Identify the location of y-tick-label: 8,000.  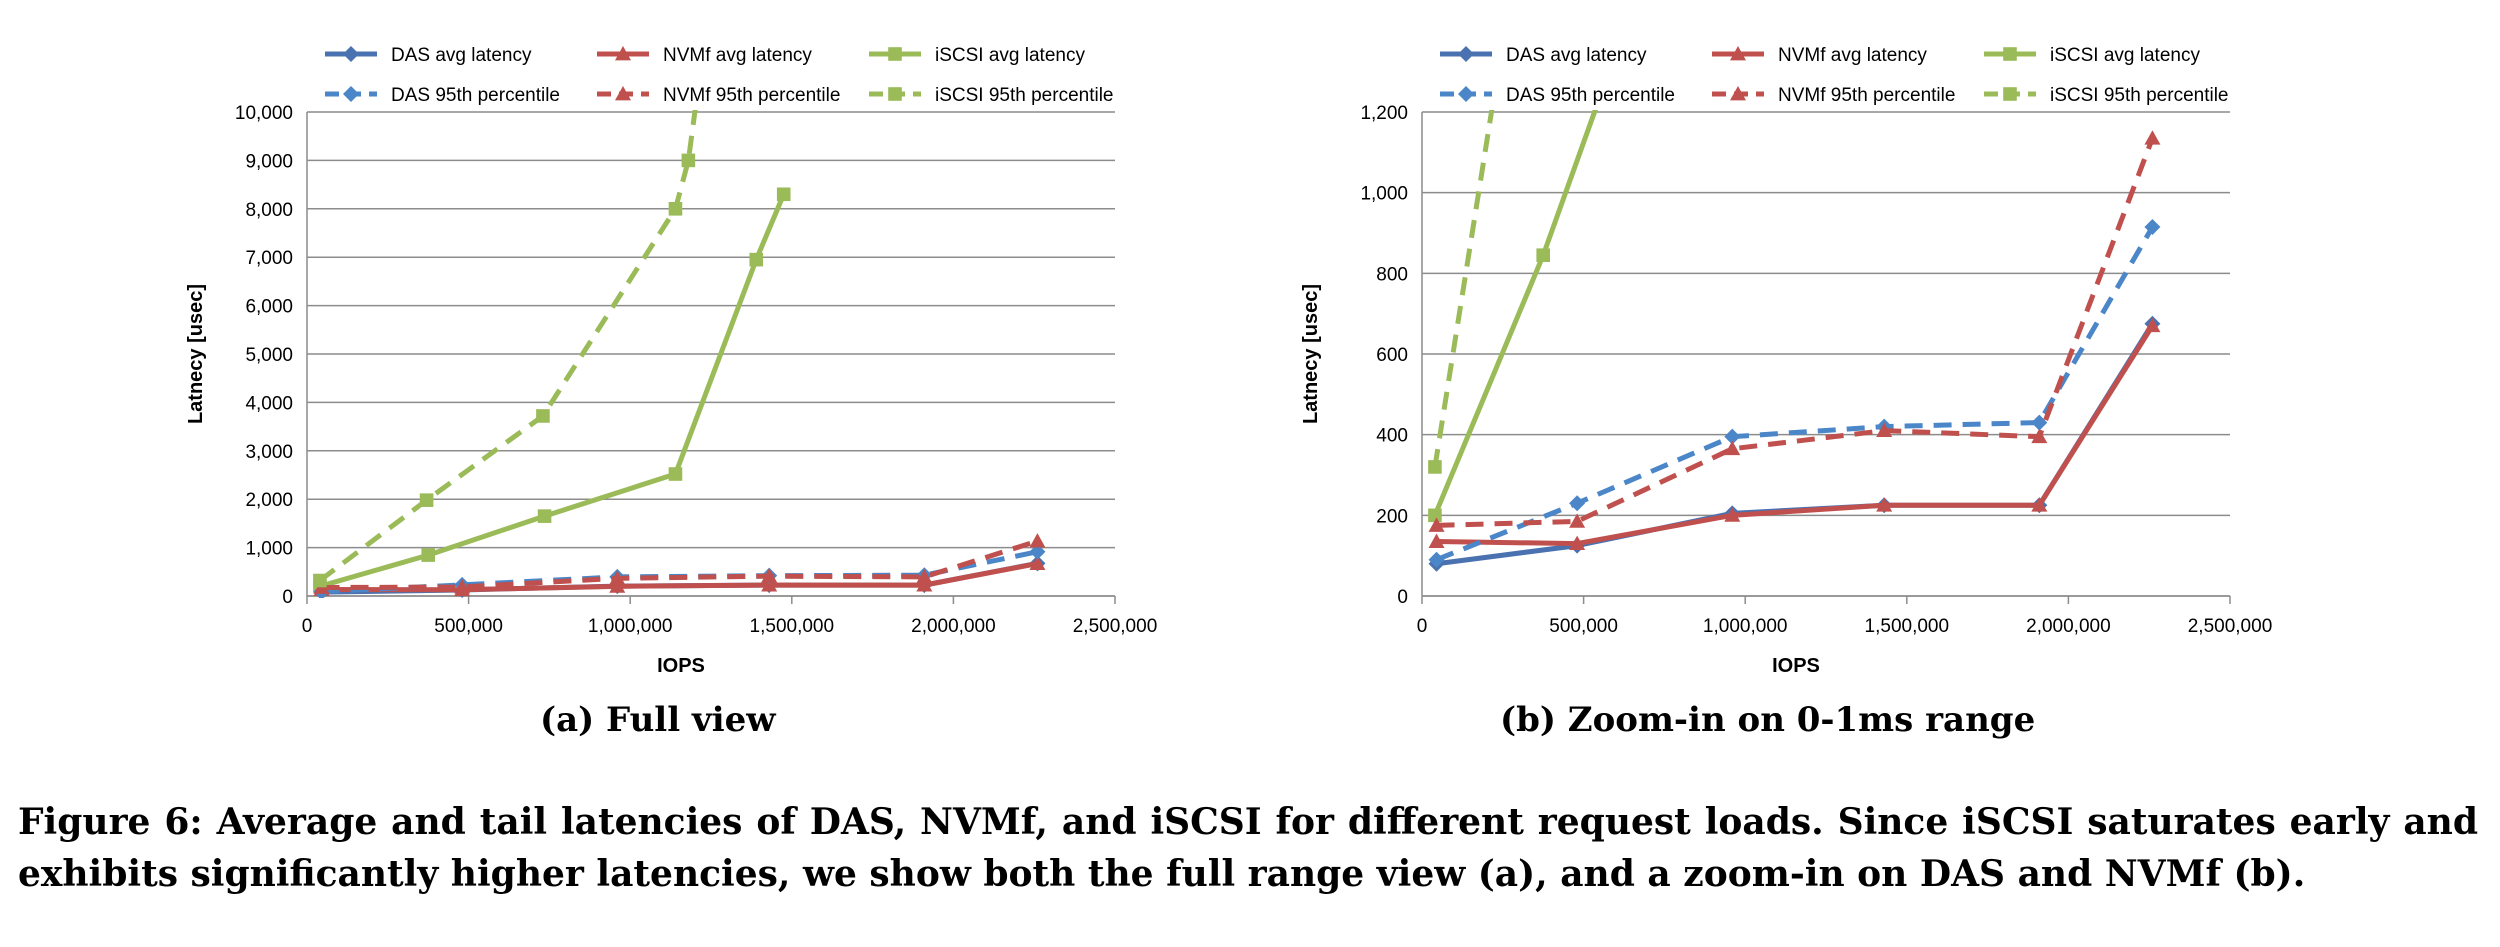
(269, 210).